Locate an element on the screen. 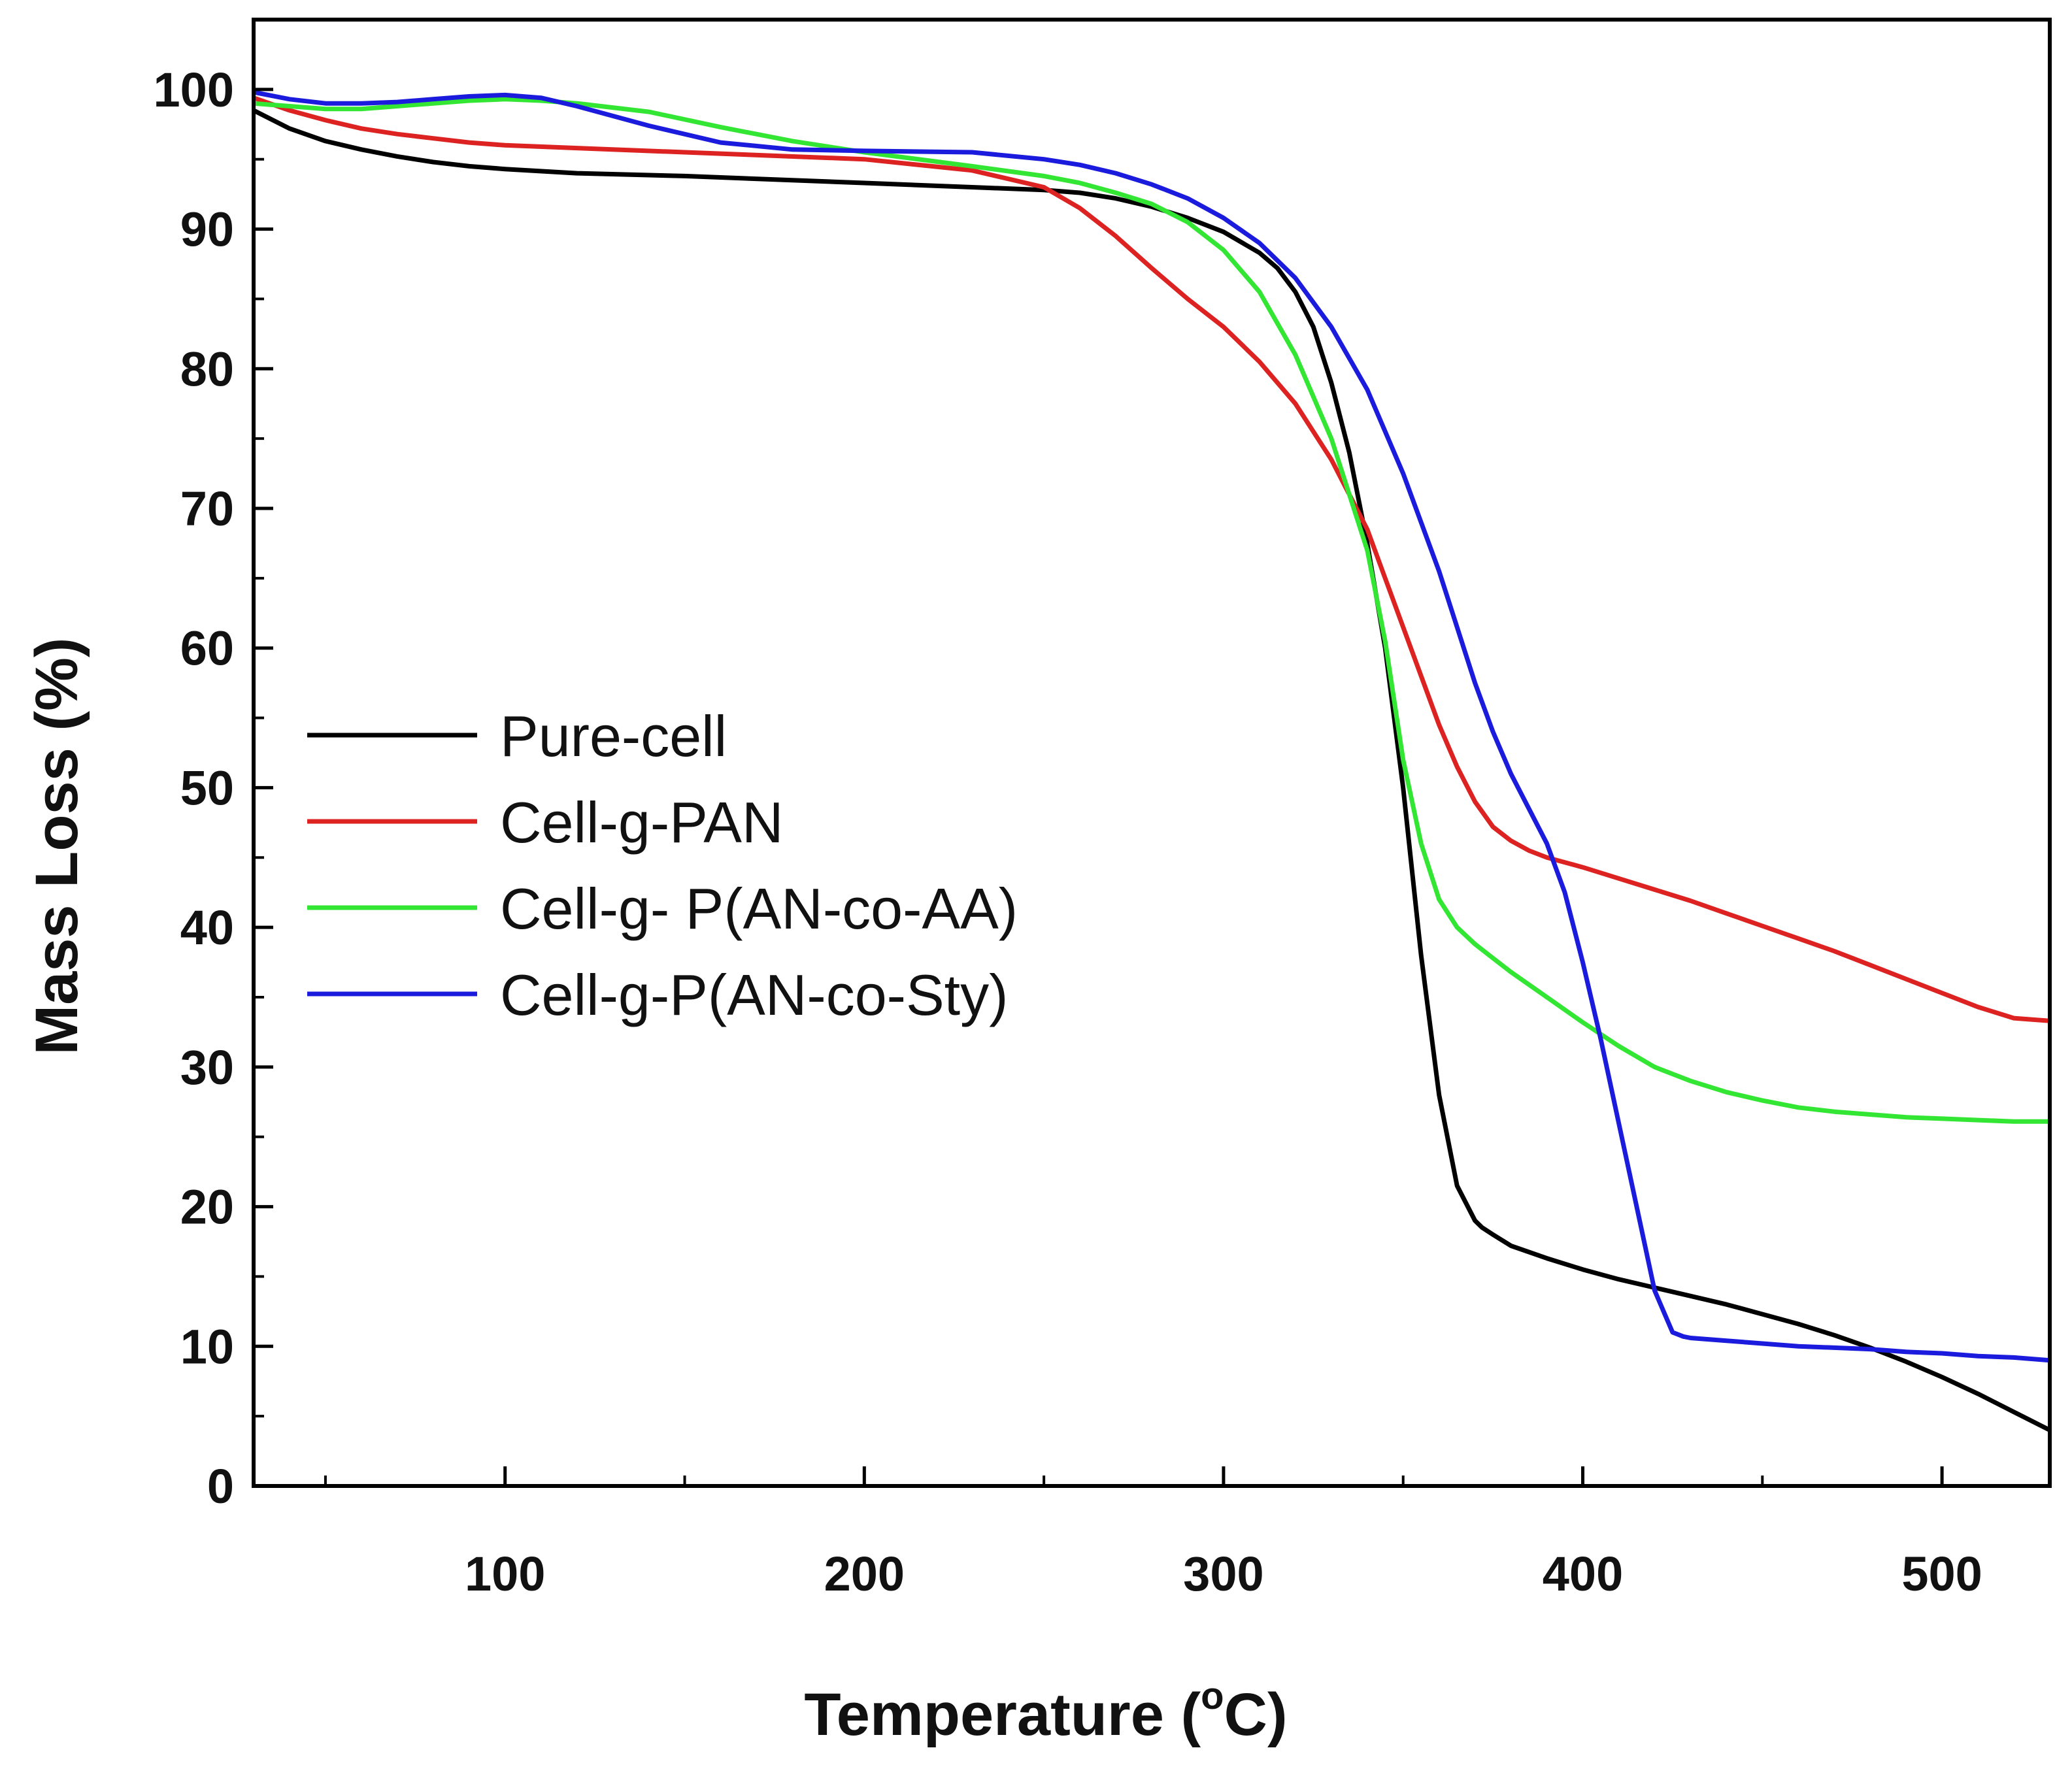 This screenshot has width=2072, height=1765. legend-label-1: Pure-cell is located at coordinates (613, 736).